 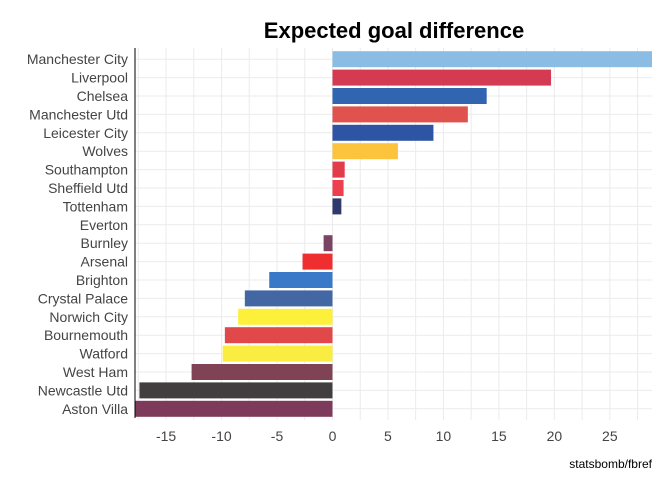 I want to click on category-label: Chelsea, so click(x=103, y=96).